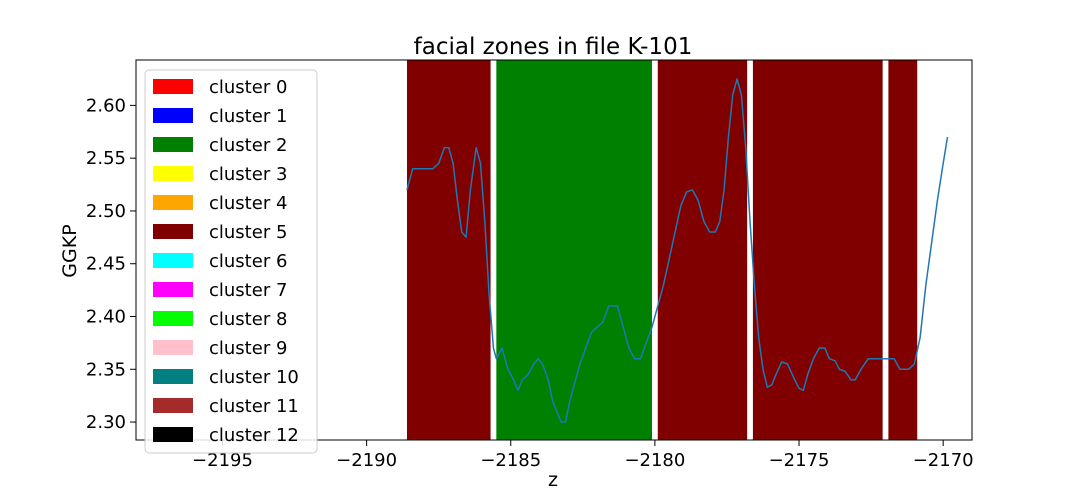 The width and height of the screenshot is (1080, 504). I want to click on y-tick-label: 2.30, so click(106, 422).